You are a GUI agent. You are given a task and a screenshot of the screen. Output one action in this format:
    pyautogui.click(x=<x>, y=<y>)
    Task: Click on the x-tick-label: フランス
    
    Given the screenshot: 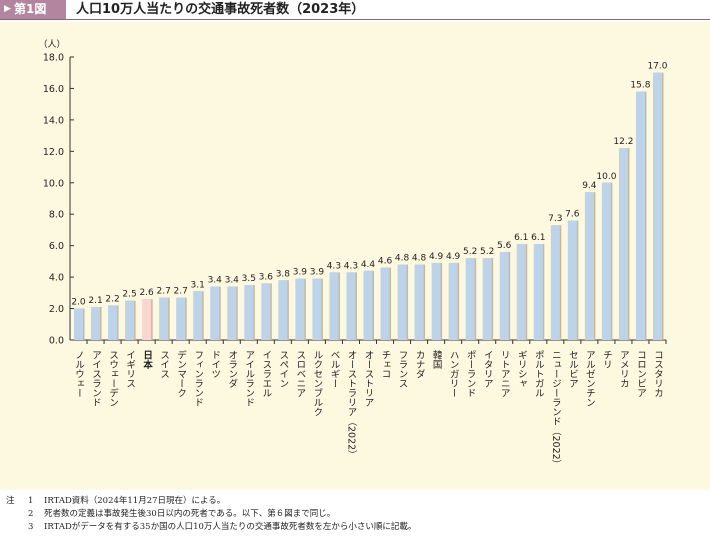 What is the action you would take?
    pyautogui.click(x=402, y=369)
    